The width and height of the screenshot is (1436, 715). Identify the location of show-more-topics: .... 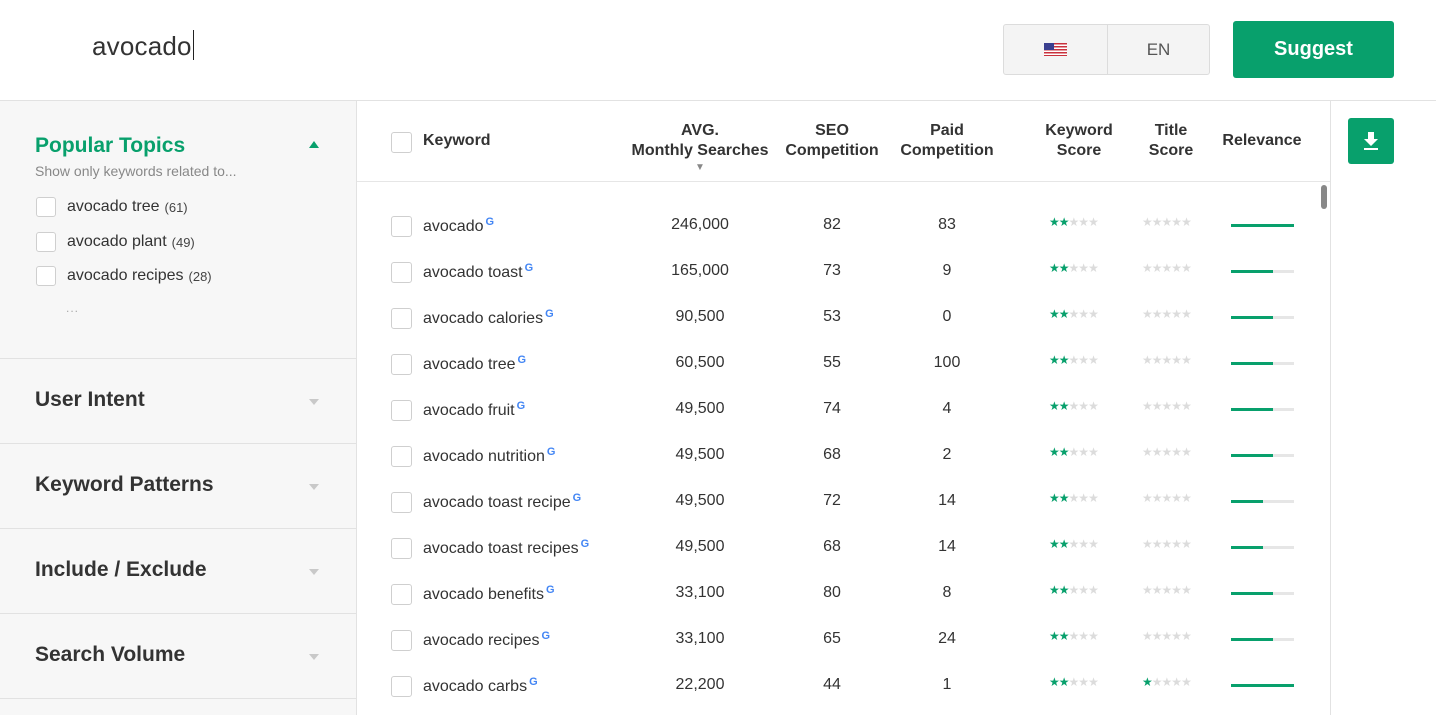
(73, 308).